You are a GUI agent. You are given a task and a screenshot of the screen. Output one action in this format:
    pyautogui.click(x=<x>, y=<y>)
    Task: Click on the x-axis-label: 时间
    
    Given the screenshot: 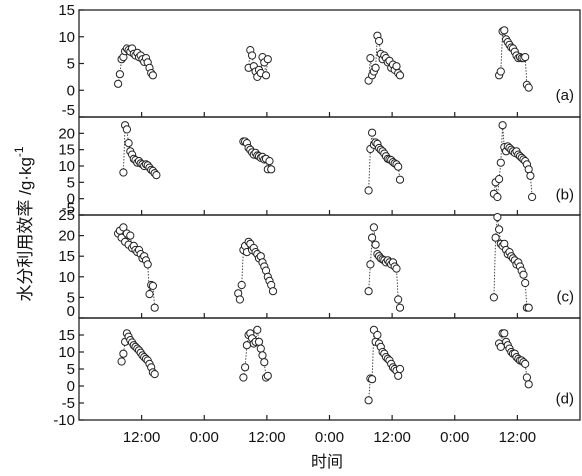 What is the action you would take?
    pyautogui.click(x=327, y=462)
    